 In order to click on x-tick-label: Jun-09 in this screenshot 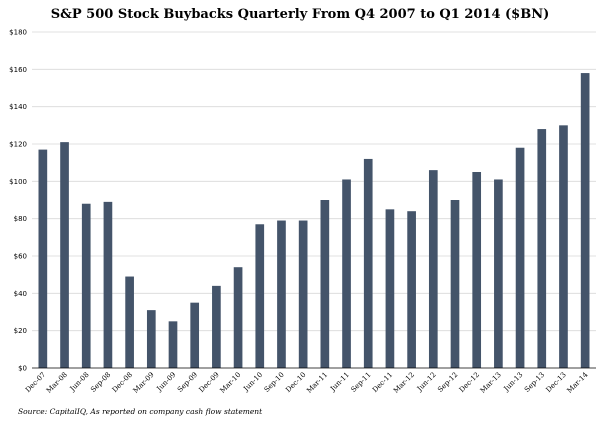, I will do `click(166, 382)`.